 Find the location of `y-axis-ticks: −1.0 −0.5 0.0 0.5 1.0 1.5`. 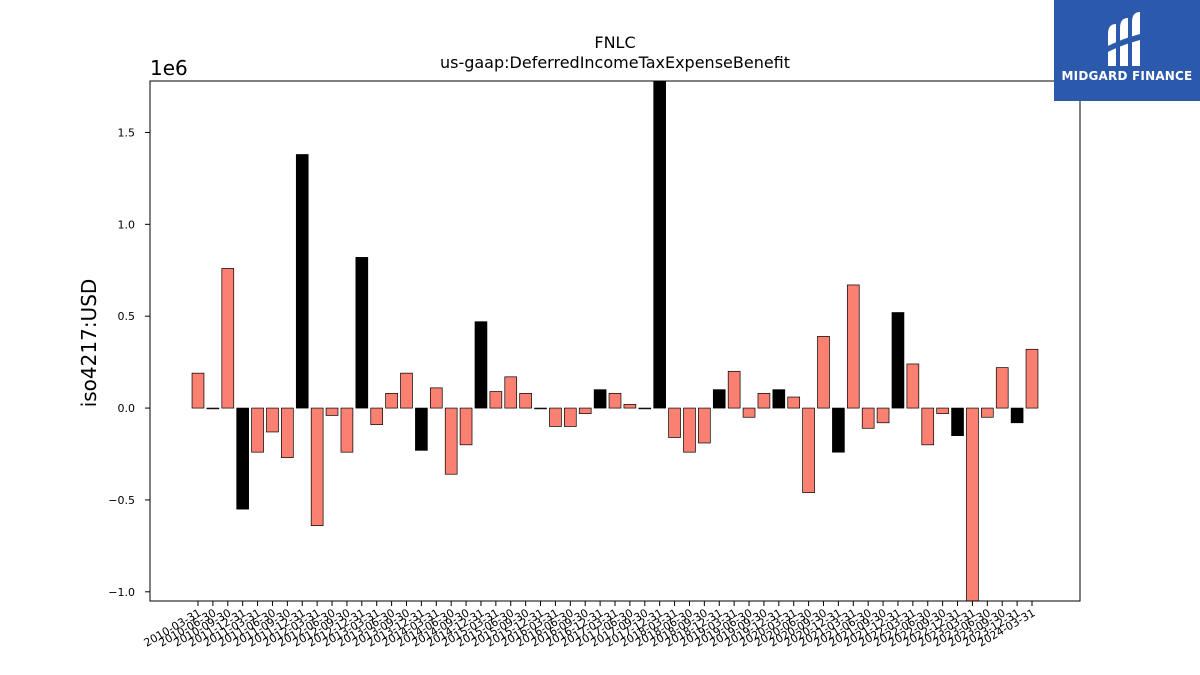

y-axis-ticks: −1.0 −0.5 0.0 0.5 1.0 1.5 is located at coordinates (129, 362).